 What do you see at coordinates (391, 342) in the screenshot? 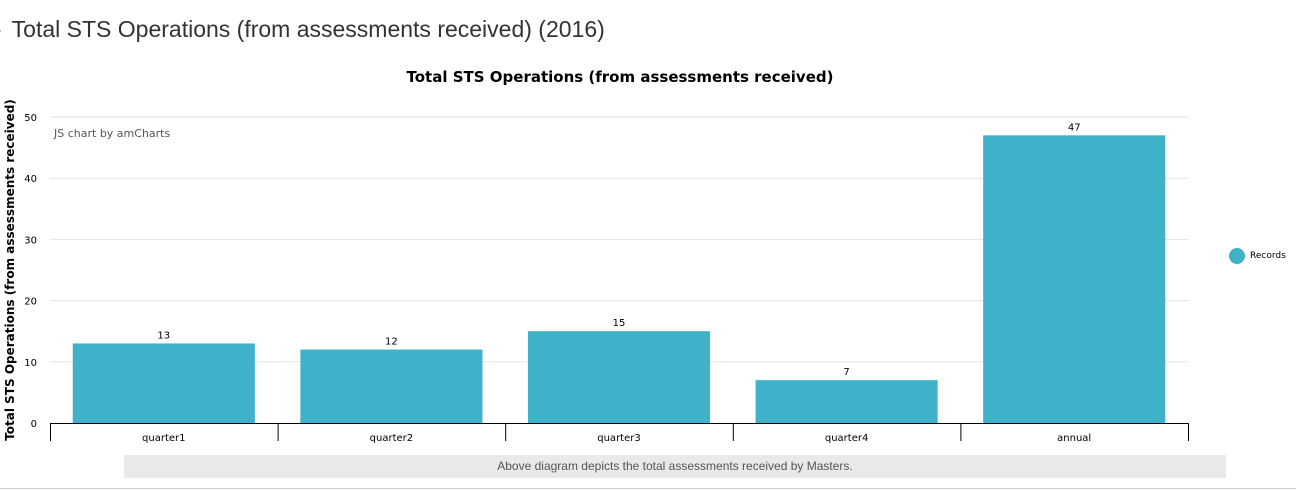
I see `data-label-quarter2: 12` at bounding box center [391, 342].